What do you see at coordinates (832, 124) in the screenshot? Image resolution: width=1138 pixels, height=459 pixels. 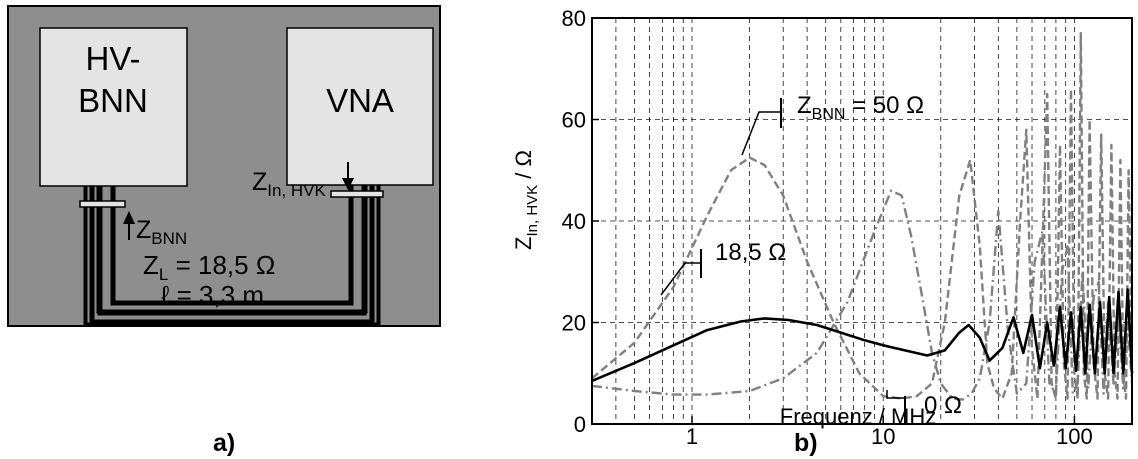 I see `annotation-50-ohm: ZBNN = 50 Ω` at bounding box center [832, 124].